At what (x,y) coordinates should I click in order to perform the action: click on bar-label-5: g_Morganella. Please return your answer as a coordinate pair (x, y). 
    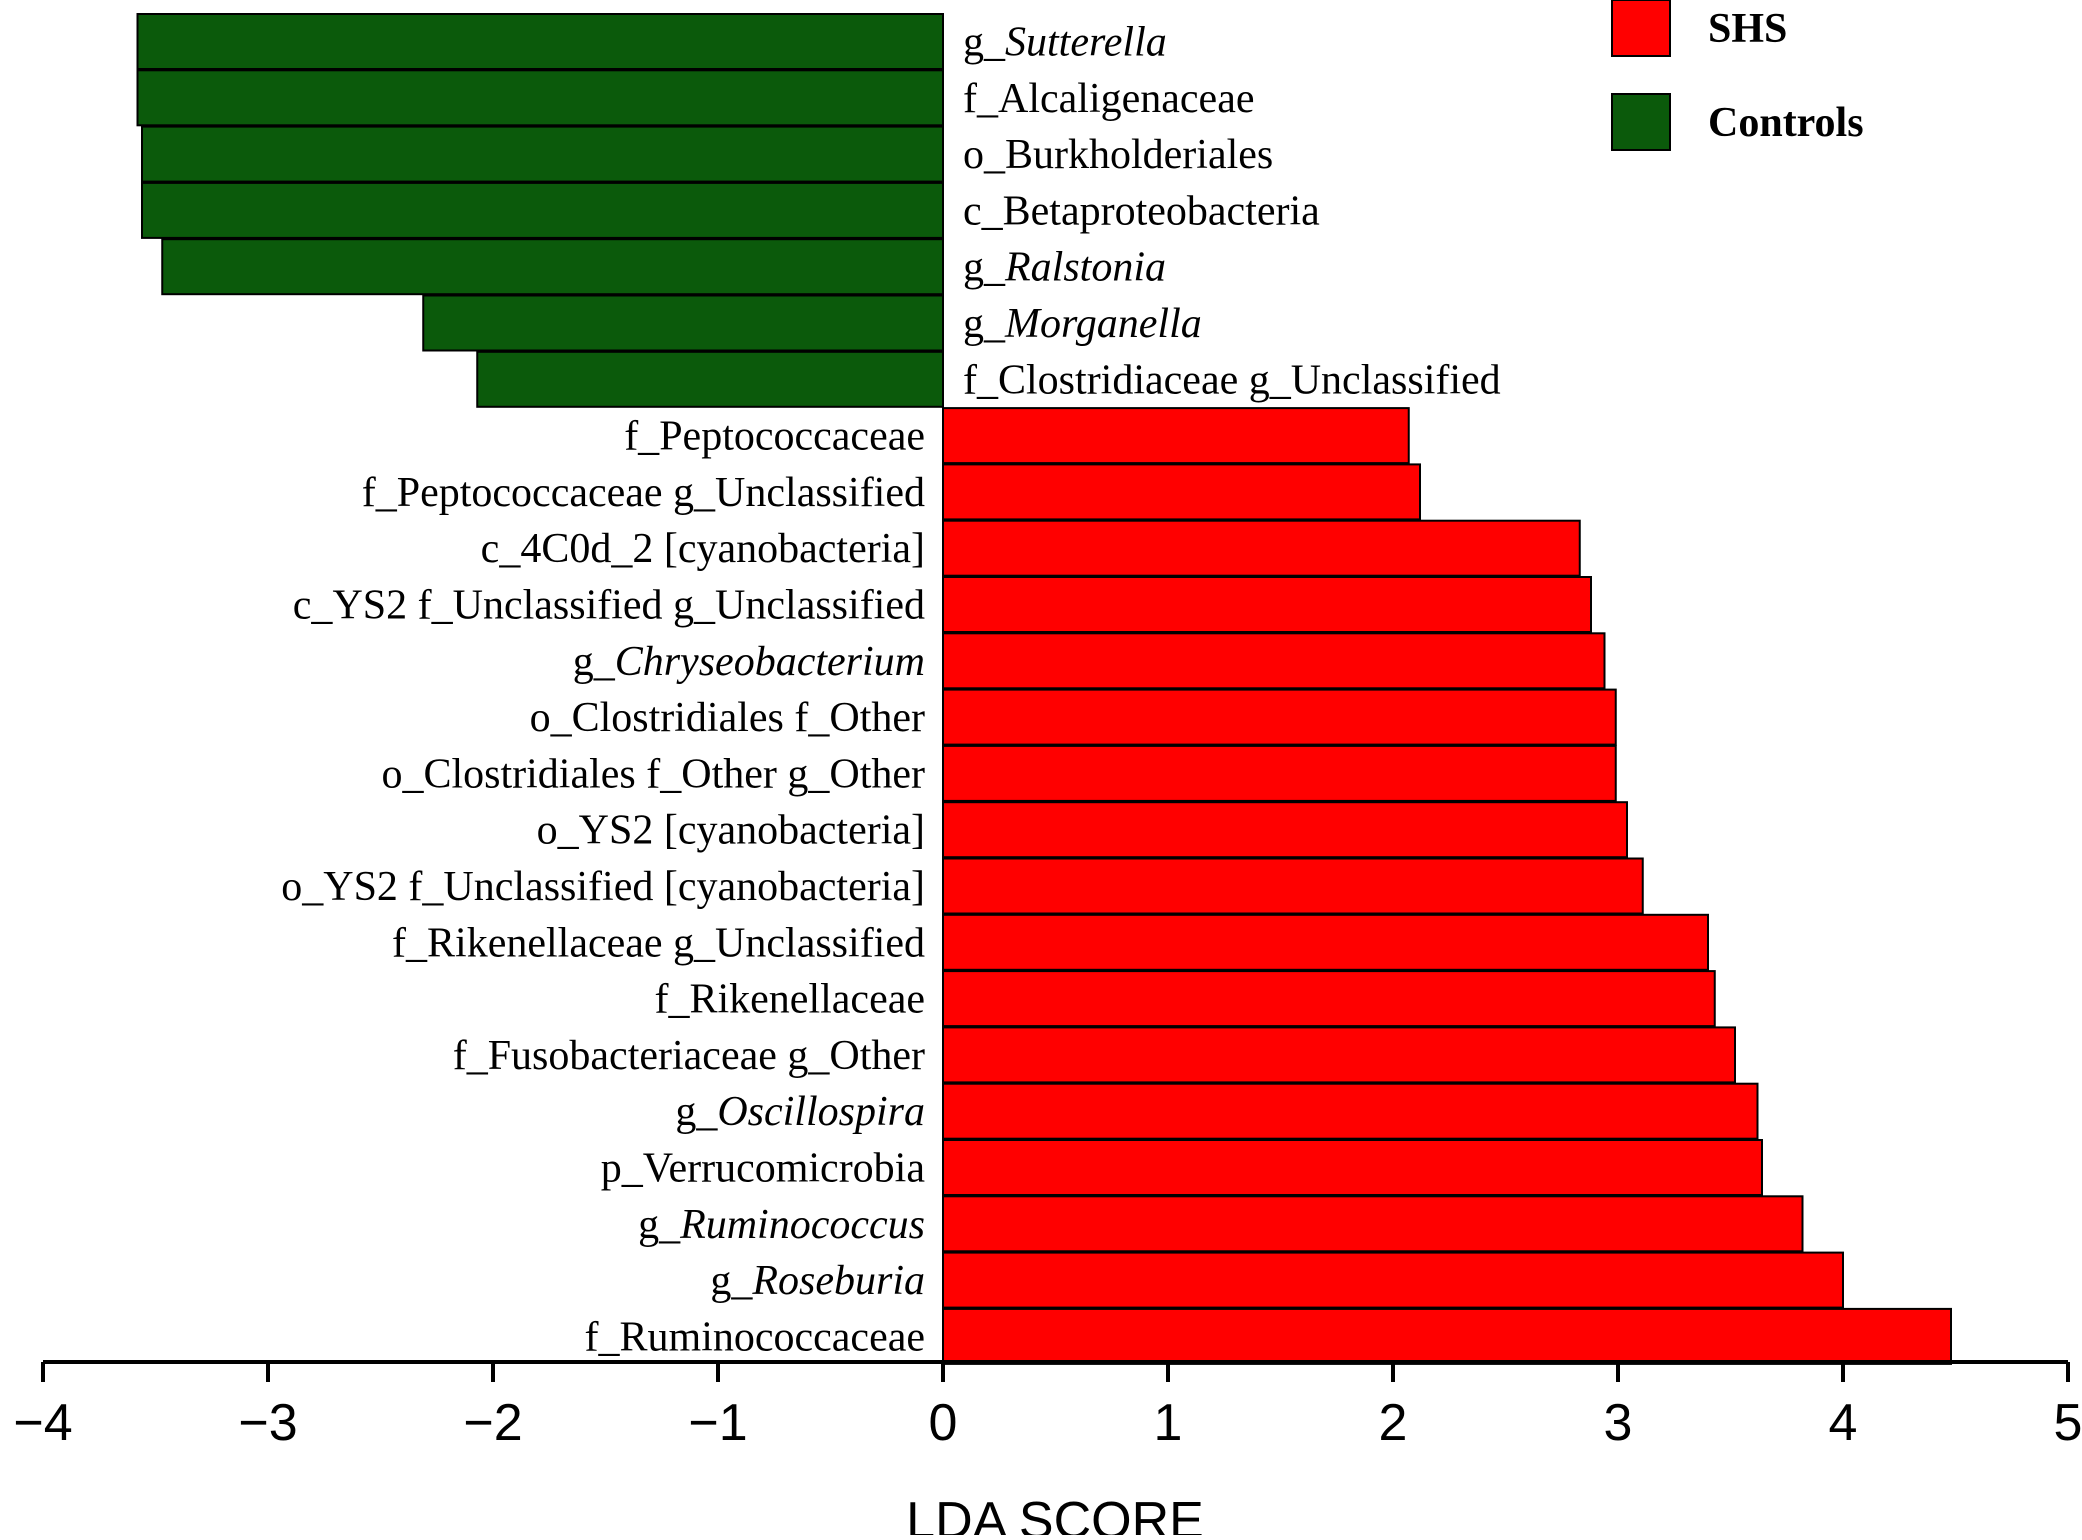
    Looking at the image, I should click on (1082, 324).